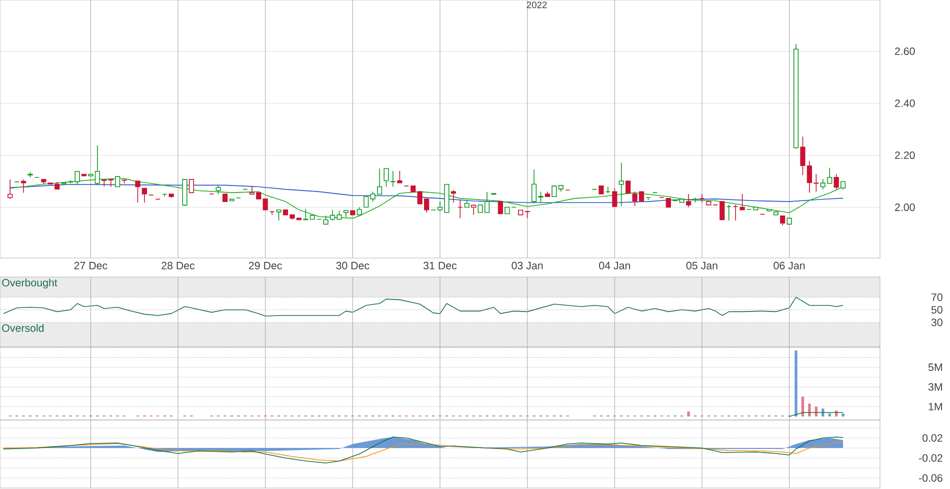 The height and width of the screenshot is (489, 950). What do you see at coordinates (936, 322) in the screenshot?
I see `y-tick-label: 30` at bounding box center [936, 322].